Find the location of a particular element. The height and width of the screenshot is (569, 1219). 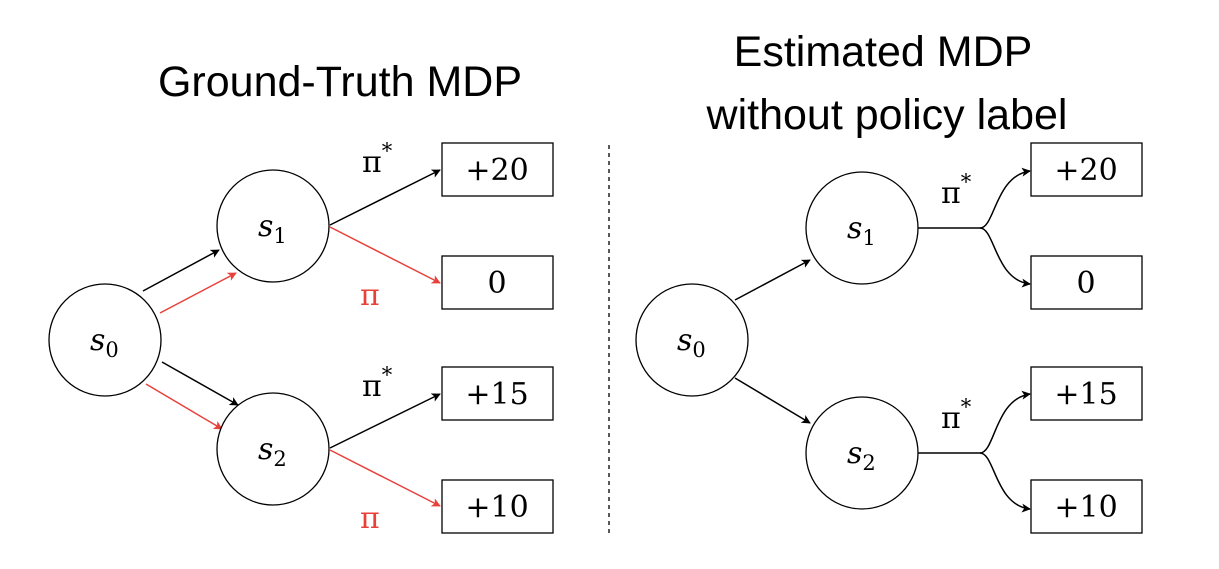

policy-label-pi-s1: π is located at coordinates (370, 295).